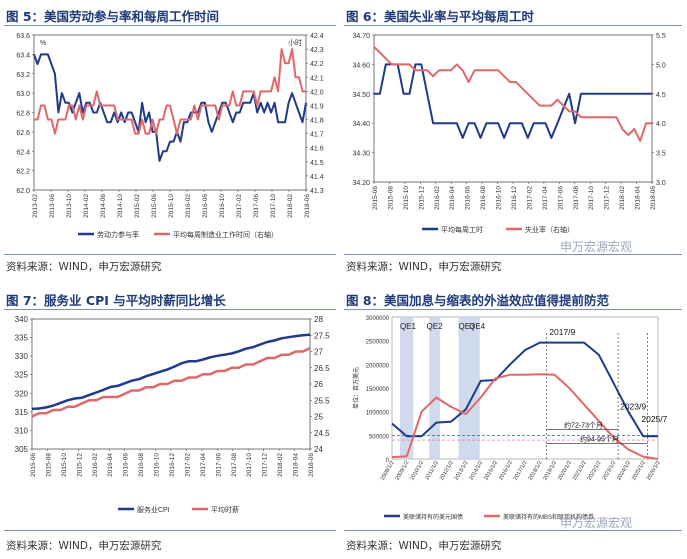 Image resolution: width=687 pixels, height=559 pixels. Describe the element at coordinates (474, 388) in the screenshot. I see `qe-band` at that location.